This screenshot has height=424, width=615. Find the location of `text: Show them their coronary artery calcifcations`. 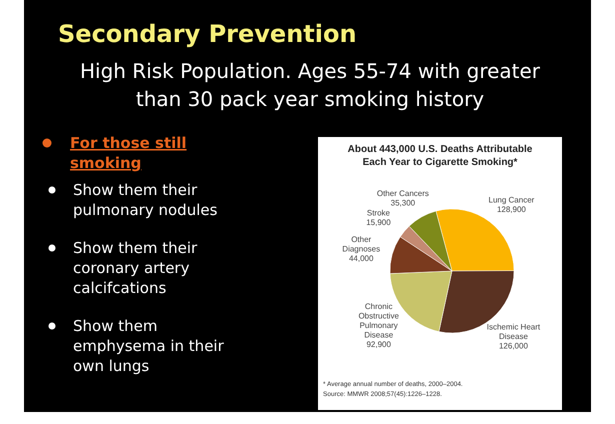

text: Show them their coronary artery calcifcations is located at coordinates (135, 268).